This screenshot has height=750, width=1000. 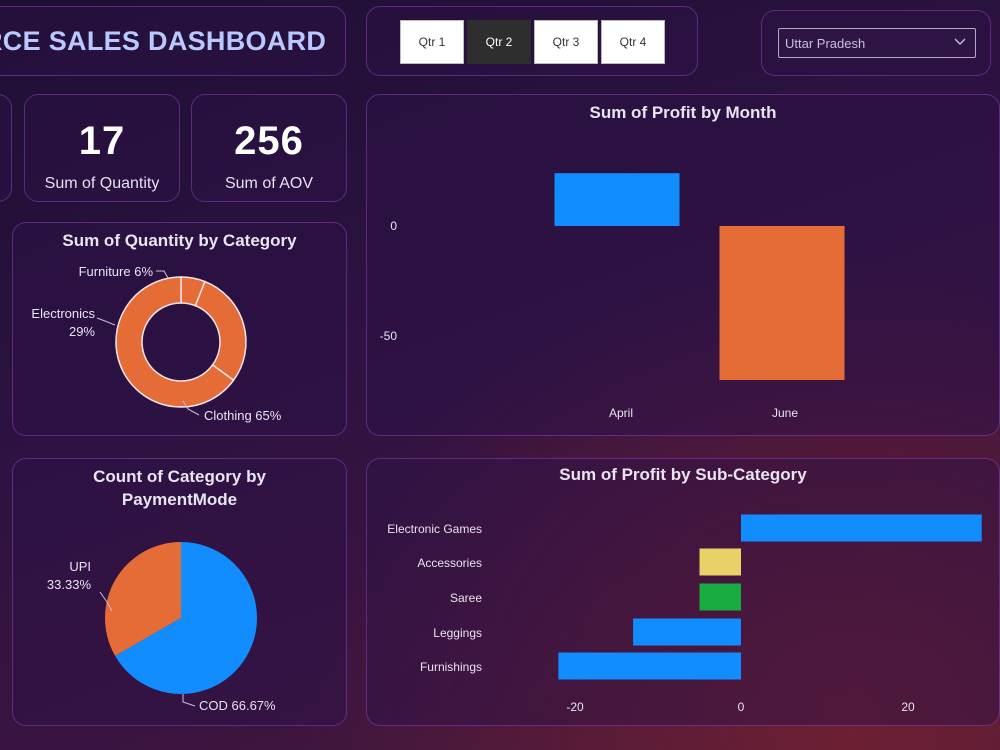 What do you see at coordinates (82, 331) in the screenshot?
I see `electronics-percent-label: 29%` at bounding box center [82, 331].